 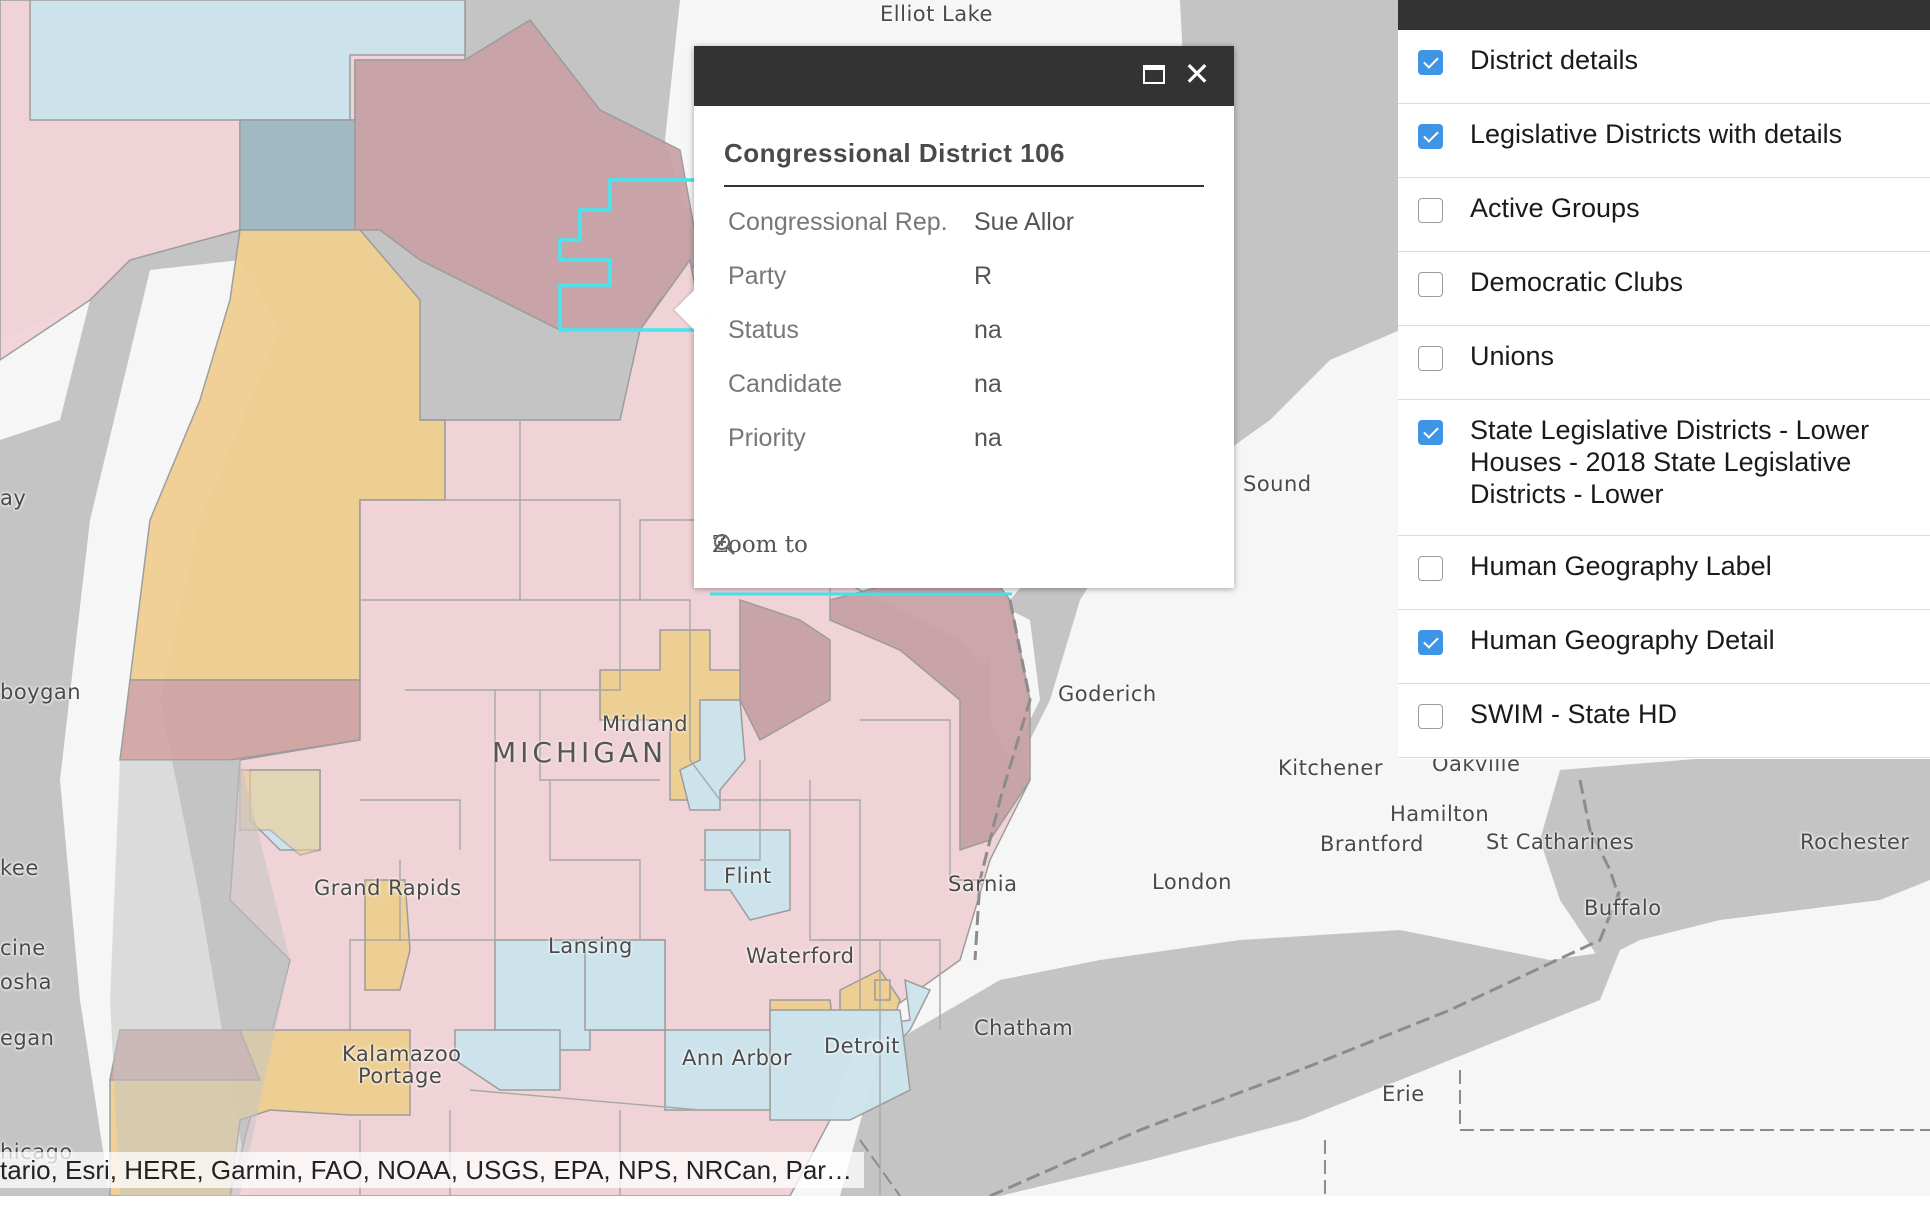 I want to click on layer-label: Democratic Clubs, so click(x=1577, y=282).